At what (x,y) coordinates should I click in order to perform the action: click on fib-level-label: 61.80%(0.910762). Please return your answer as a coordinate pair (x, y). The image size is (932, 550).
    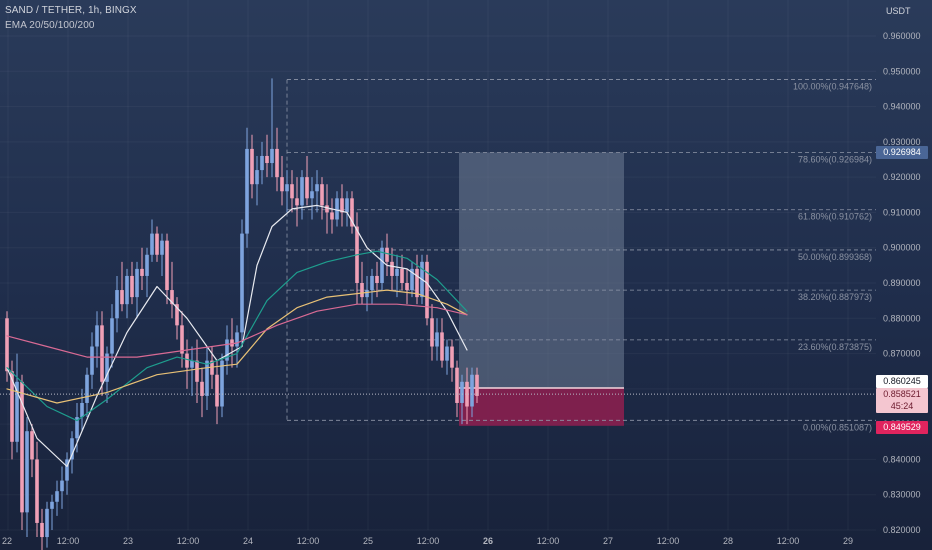
    Looking at the image, I should click on (835, 217).